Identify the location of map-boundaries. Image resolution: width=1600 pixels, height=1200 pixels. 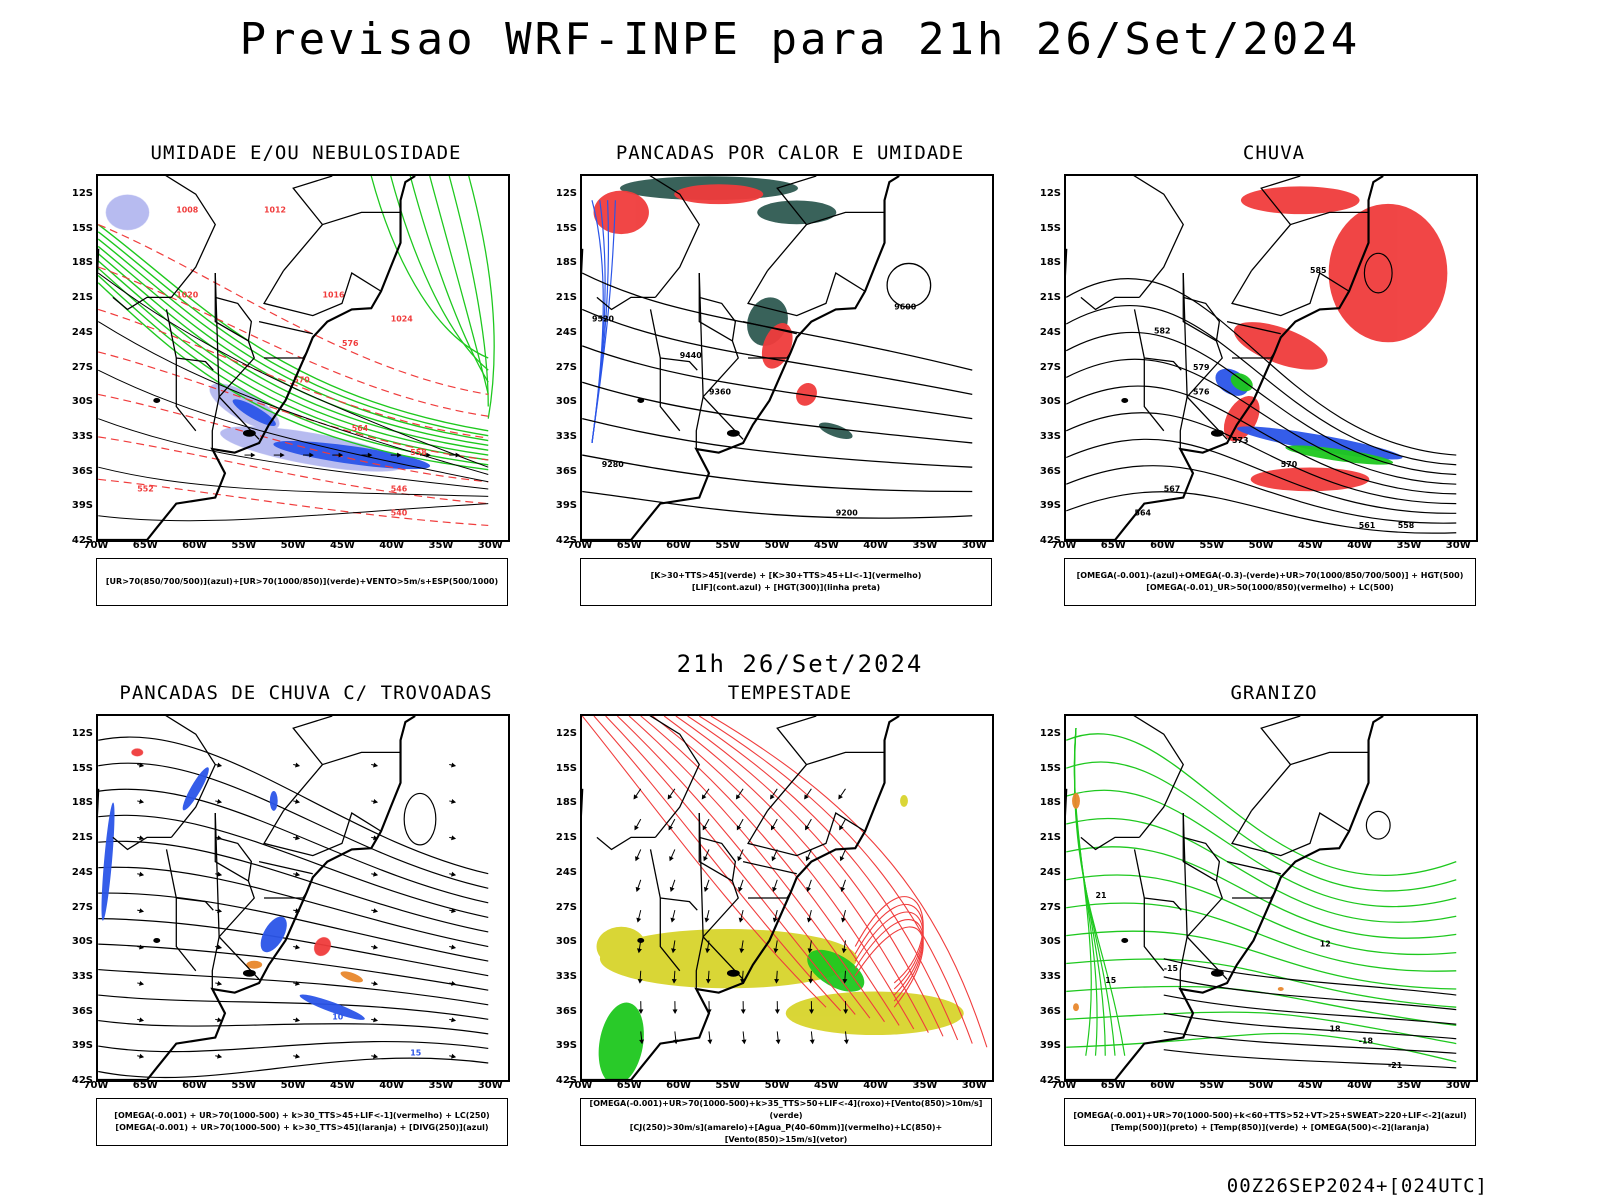
(741, 898).